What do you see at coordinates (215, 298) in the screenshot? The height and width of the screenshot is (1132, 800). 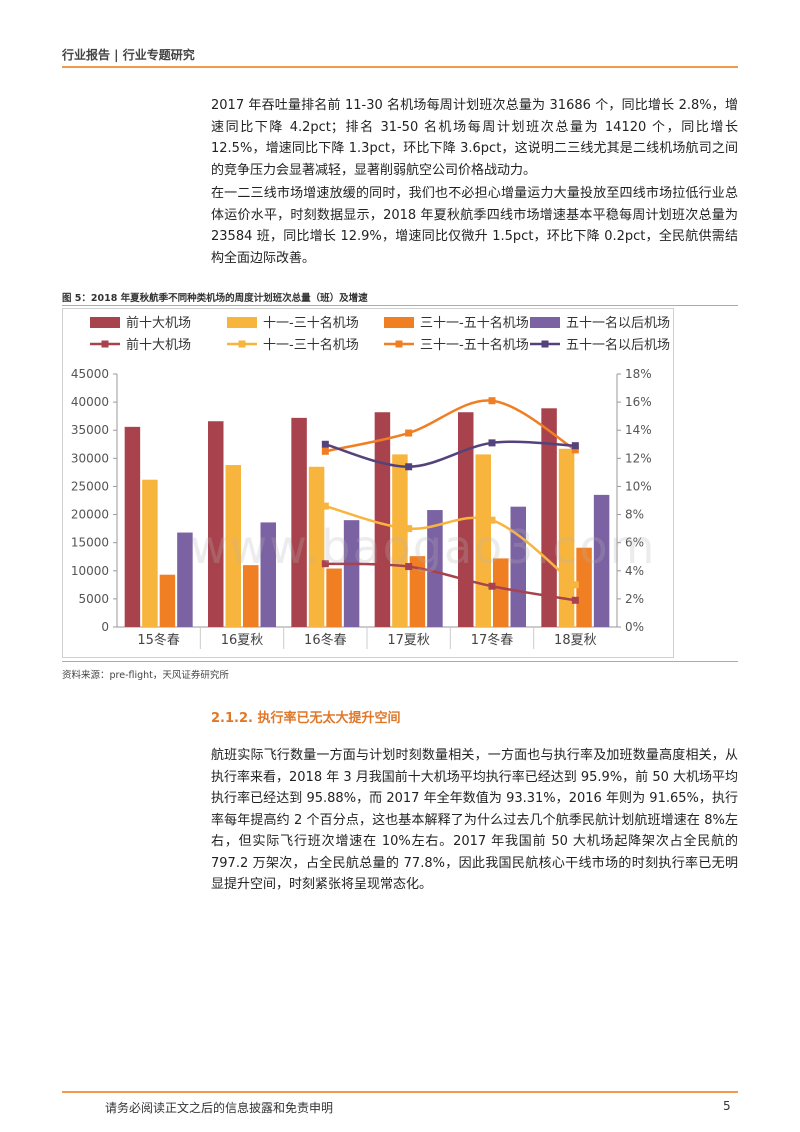 I see `figure-title: 图 5：2018 年夏秋航季不同种类机场的周度计划班次总量（班）及增速` at bounding box center [215, 298].